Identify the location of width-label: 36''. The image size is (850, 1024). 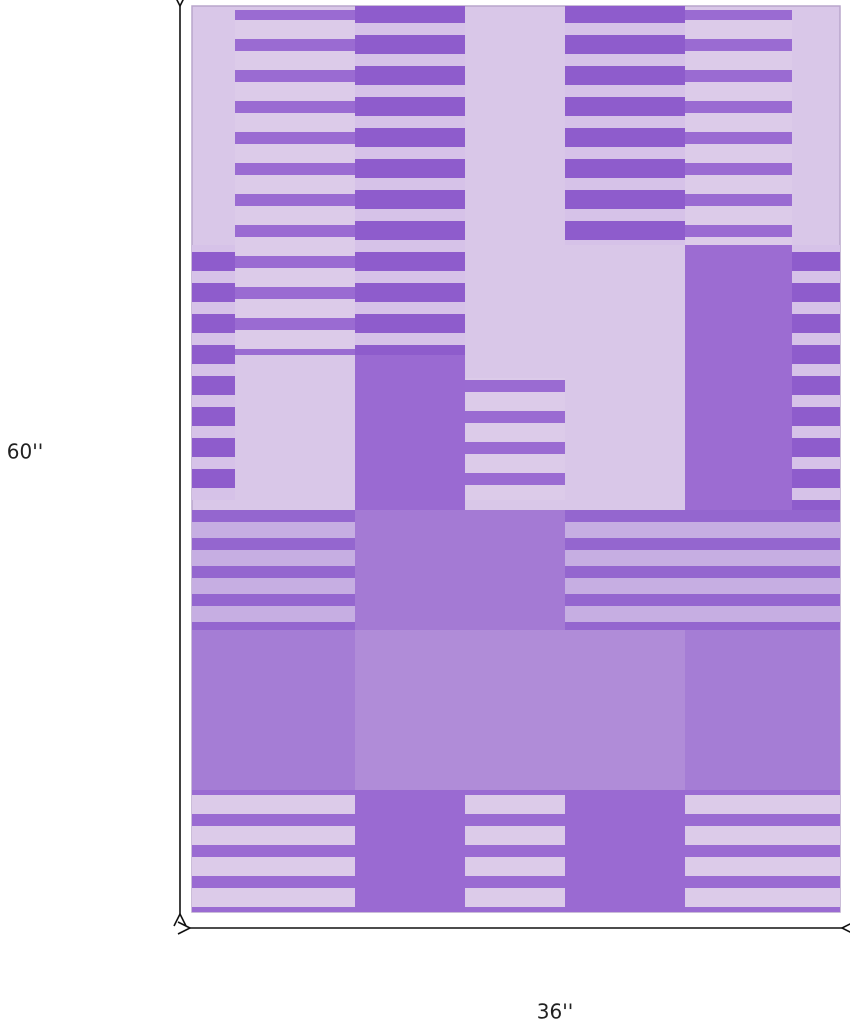
(555, 1012).